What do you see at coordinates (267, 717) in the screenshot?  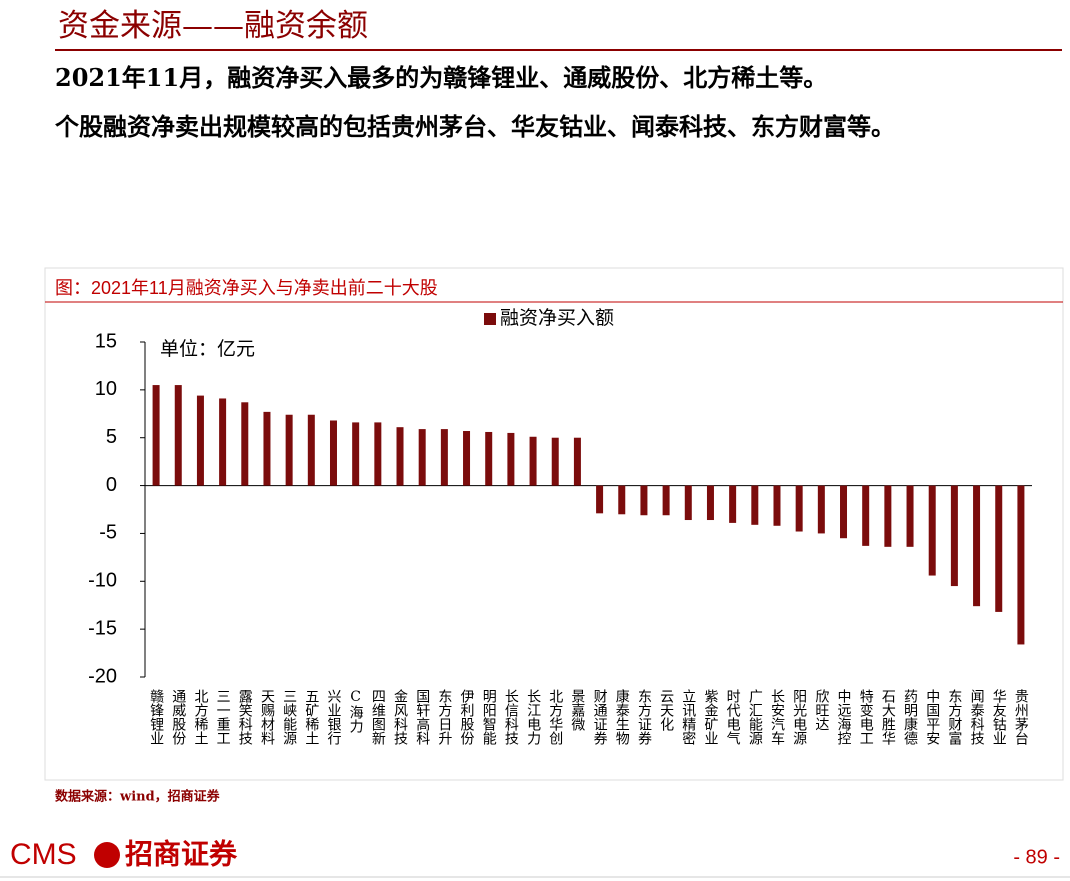 I see `x-tick-label: 天赐材料` at bounding box center [267, 717].